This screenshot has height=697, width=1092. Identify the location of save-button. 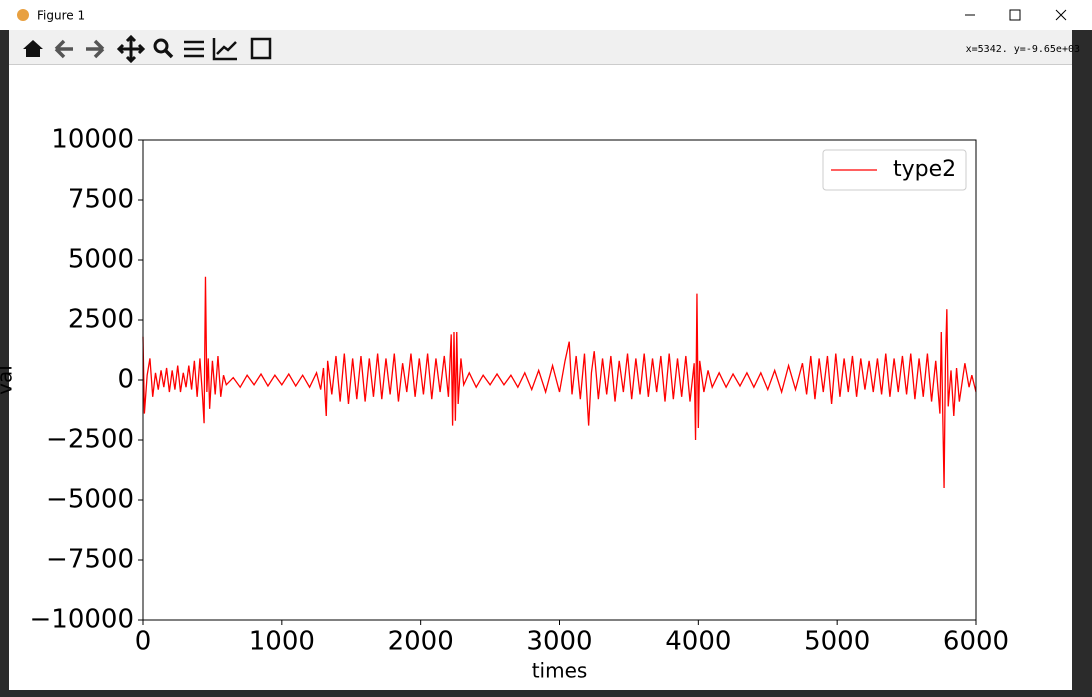
(261, 48).